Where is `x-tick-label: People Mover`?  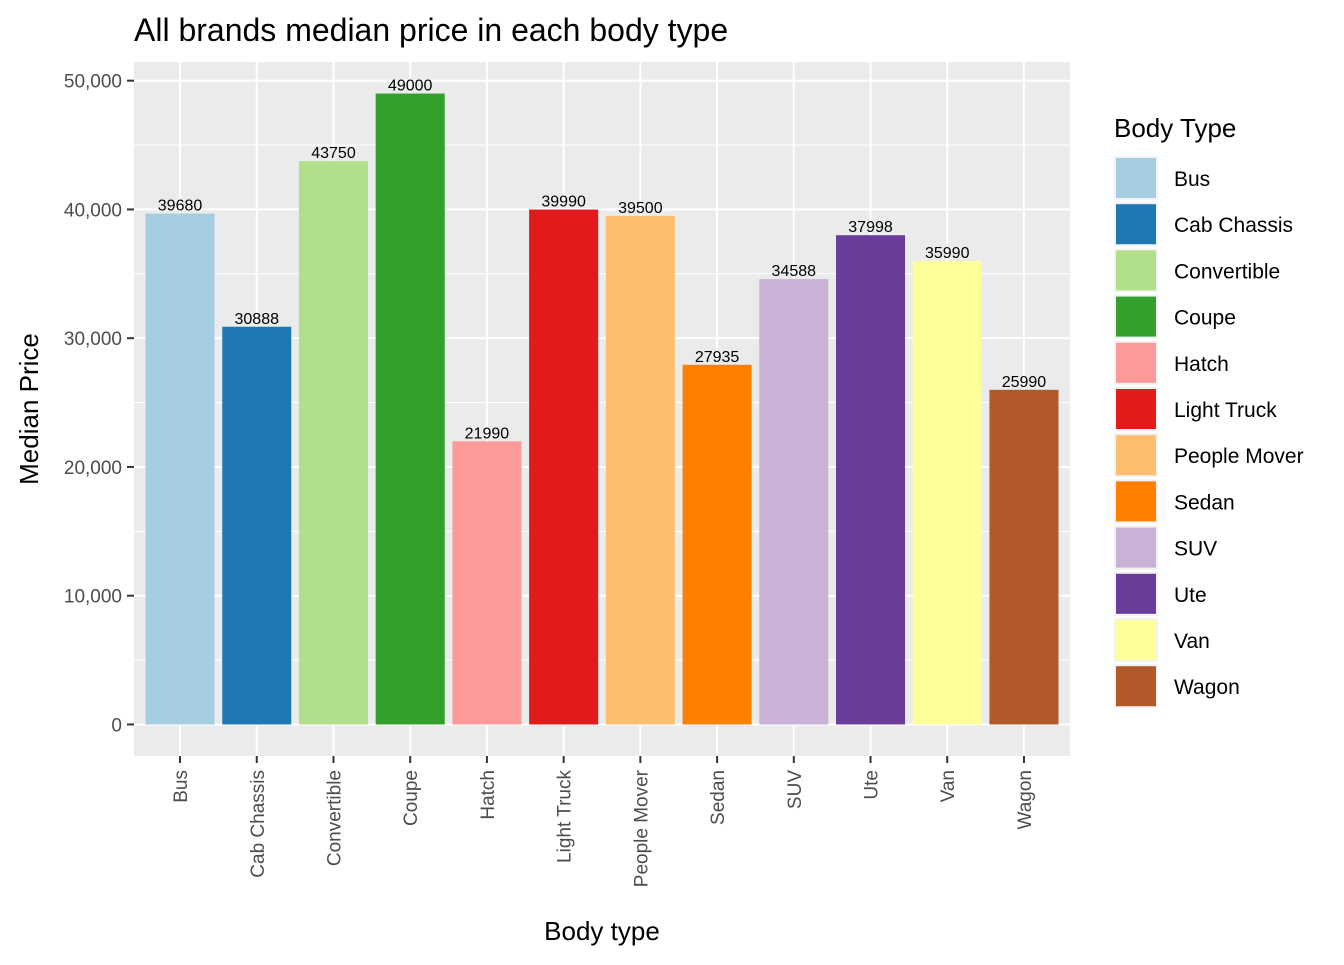 x-tick-label: People Mover is located at coordinates (641, 828).